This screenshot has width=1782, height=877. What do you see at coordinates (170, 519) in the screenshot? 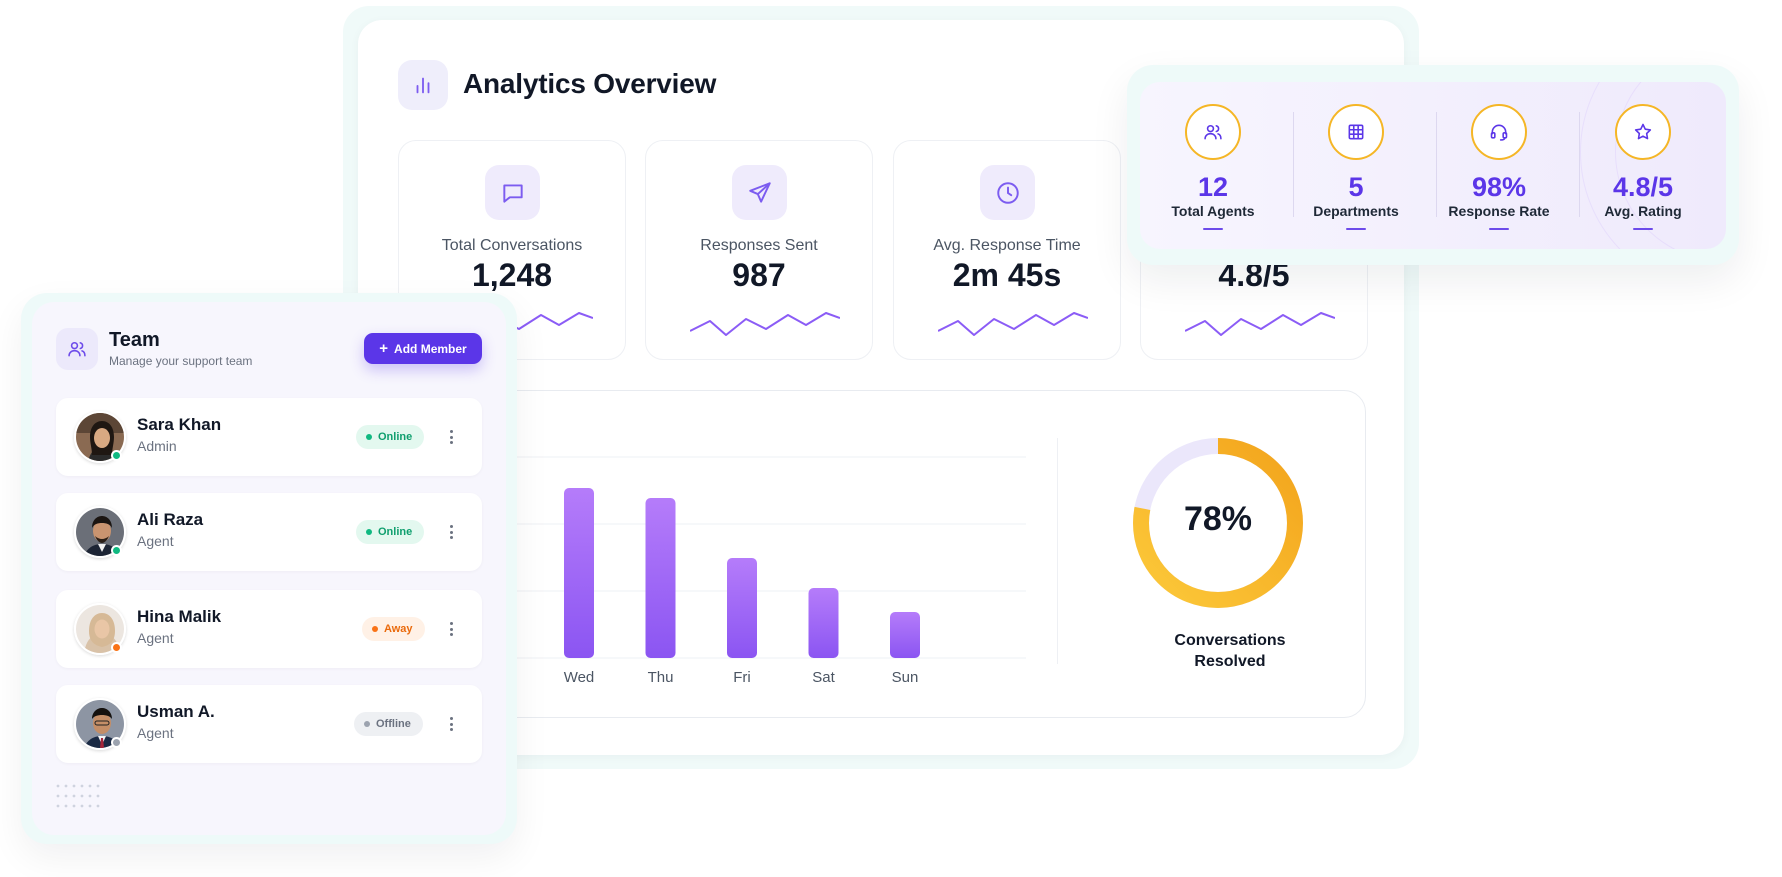
I see `member-name: Ali Raza` at bounding box center [170, 519].